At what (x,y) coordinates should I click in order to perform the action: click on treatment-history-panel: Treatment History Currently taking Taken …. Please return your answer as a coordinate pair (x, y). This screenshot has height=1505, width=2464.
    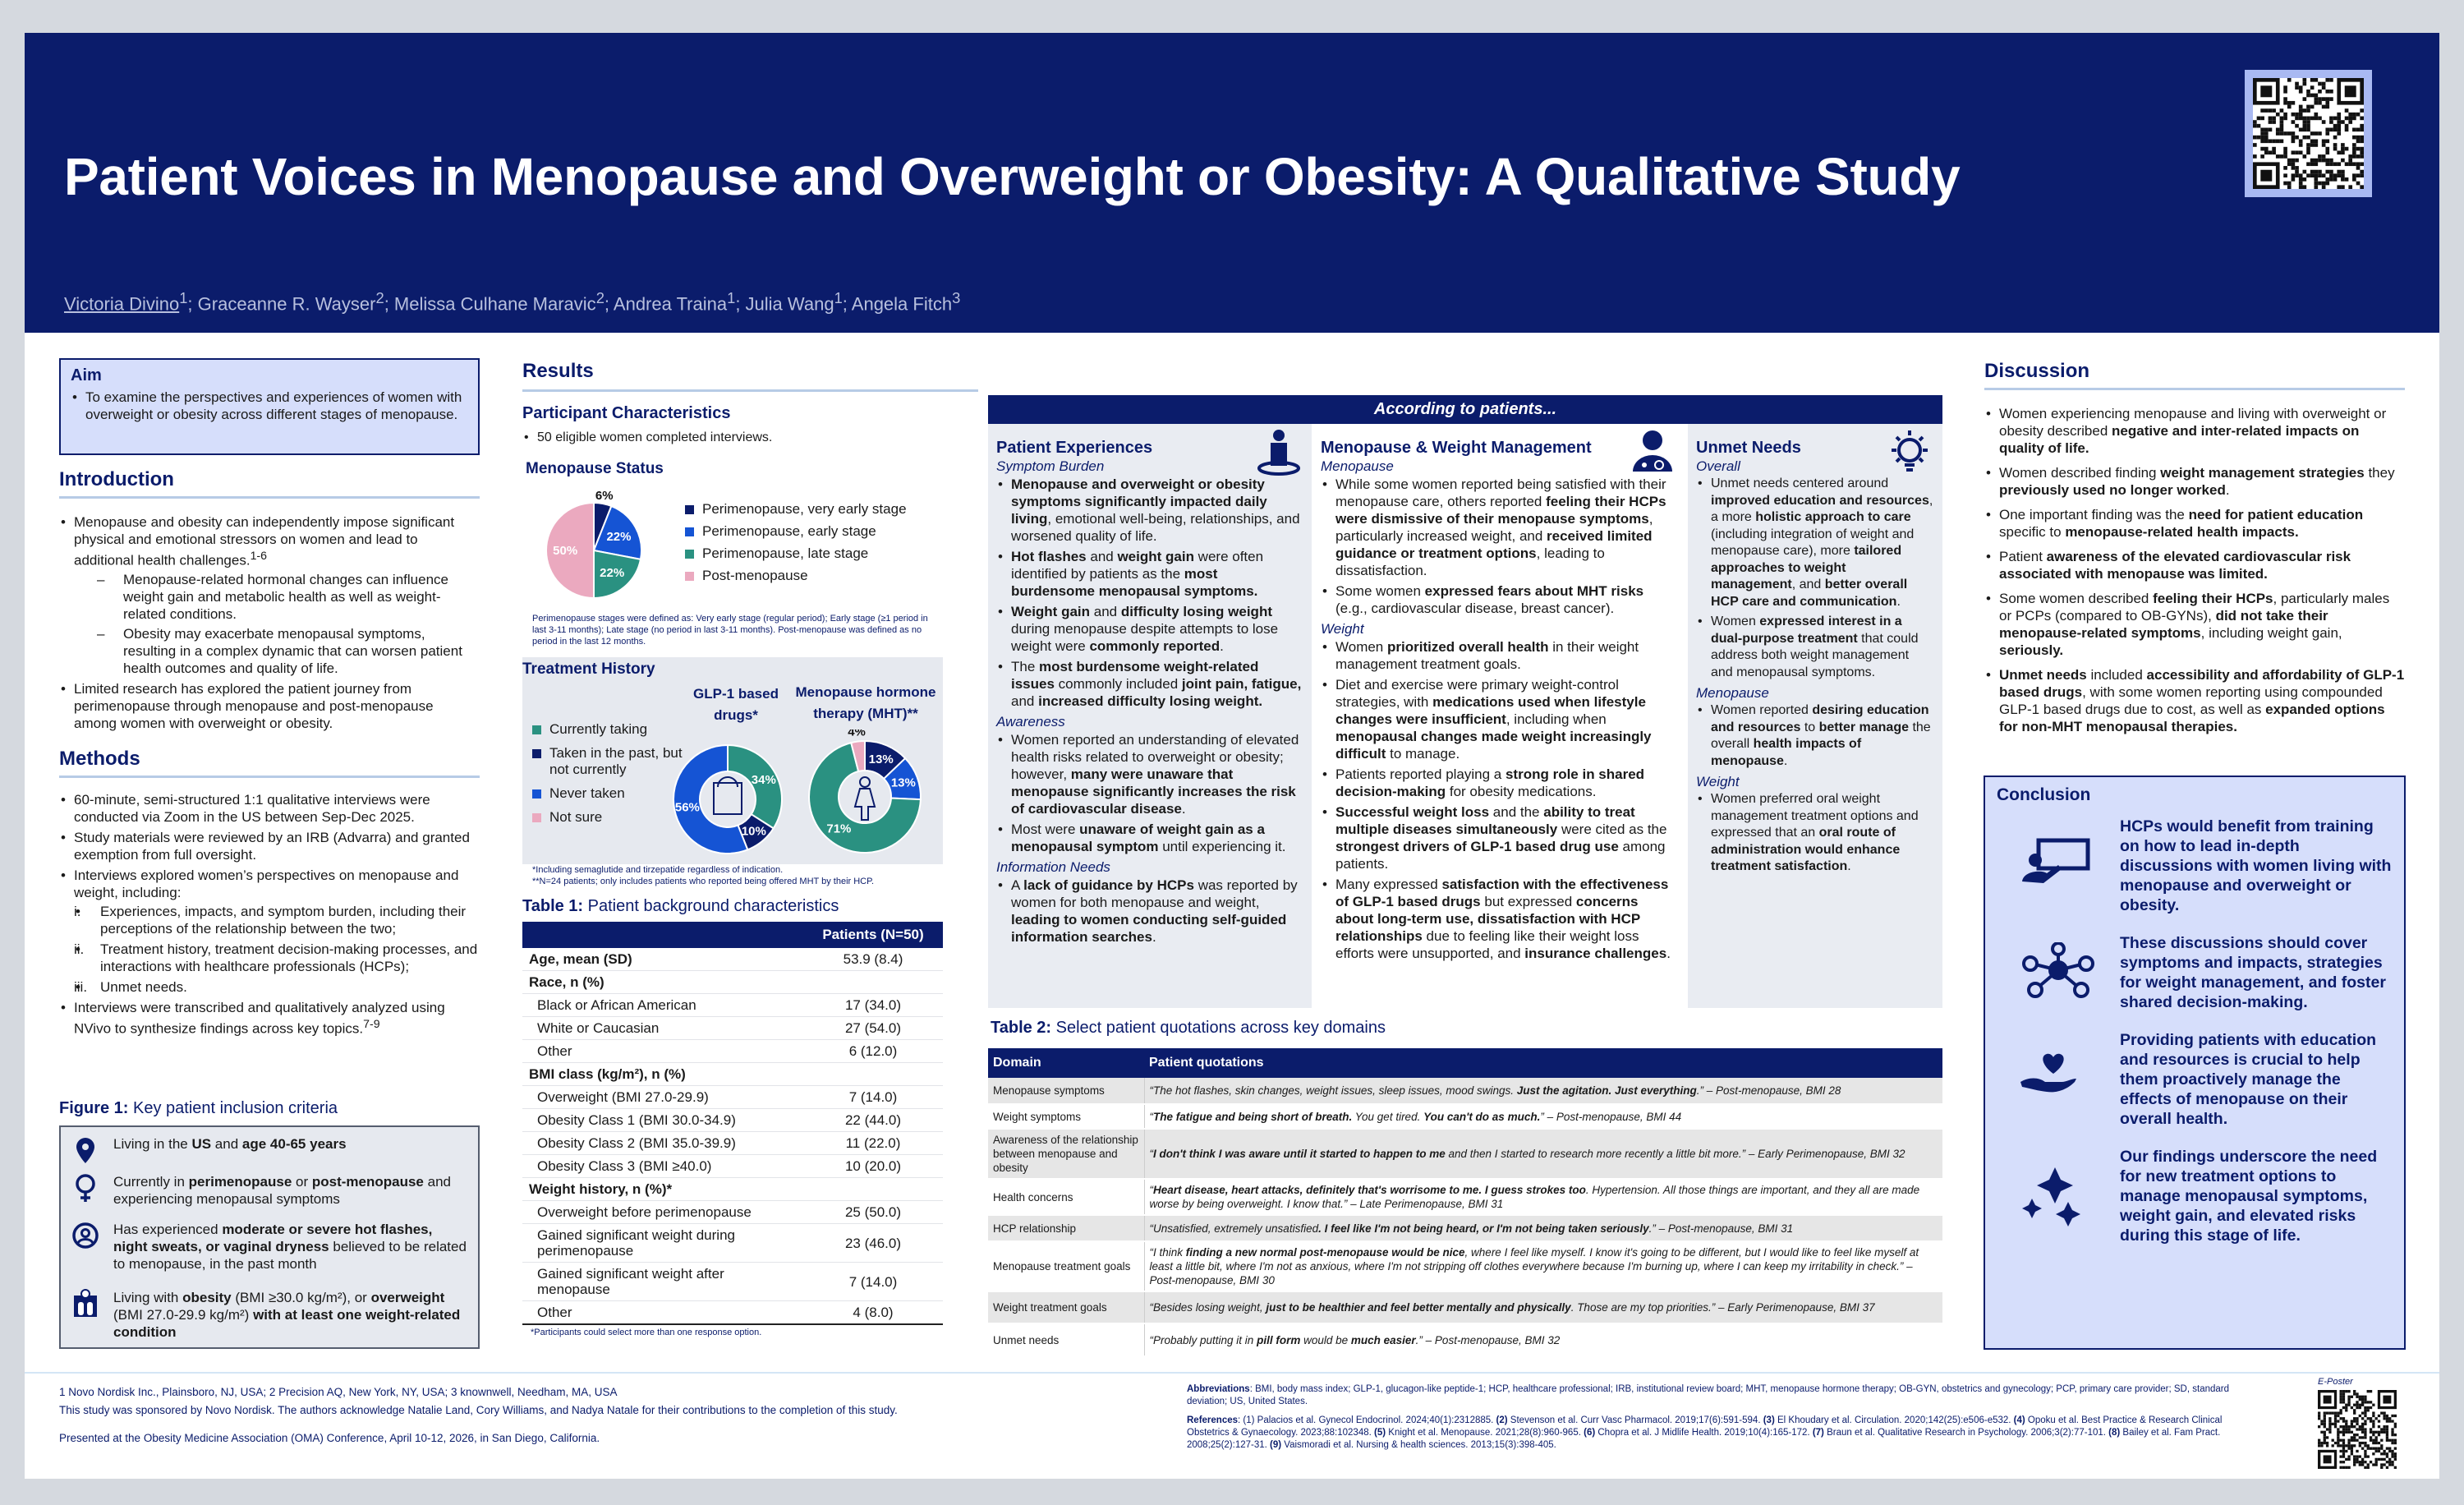
    Looking at the image, I should click on (732, 760).